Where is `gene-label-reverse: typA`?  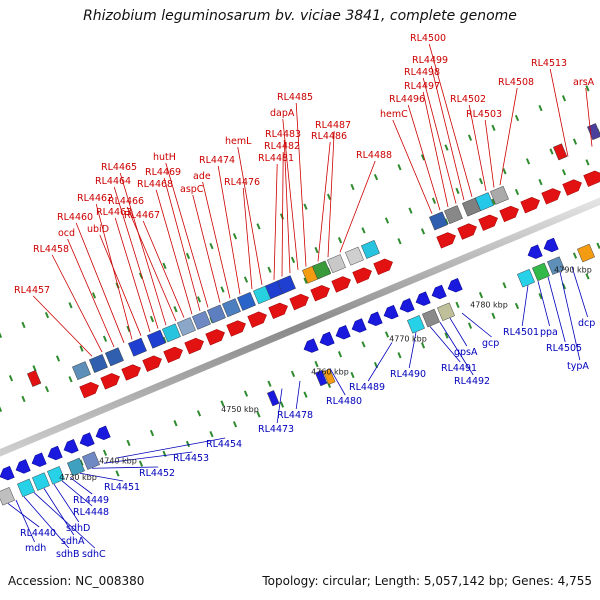 gene-label-reverse: typA is located at coordinates (578, 366).